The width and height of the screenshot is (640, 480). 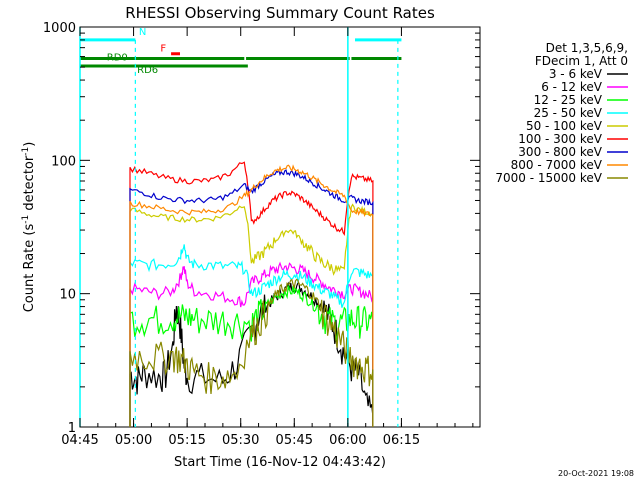 I want to click on x-tick-label: 06:00, so click(x=347, y=440).